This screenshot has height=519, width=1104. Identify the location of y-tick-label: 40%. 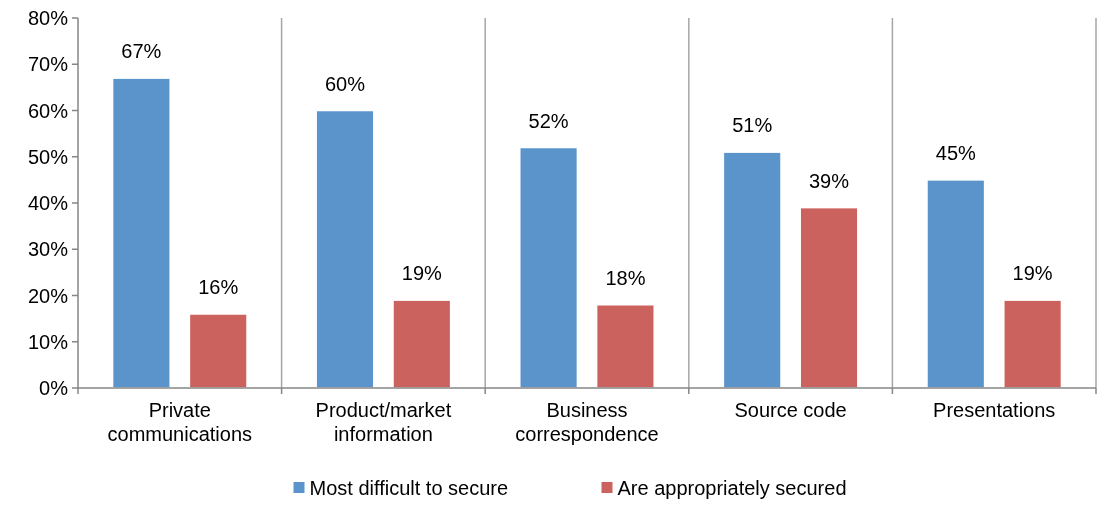
(48, 203).